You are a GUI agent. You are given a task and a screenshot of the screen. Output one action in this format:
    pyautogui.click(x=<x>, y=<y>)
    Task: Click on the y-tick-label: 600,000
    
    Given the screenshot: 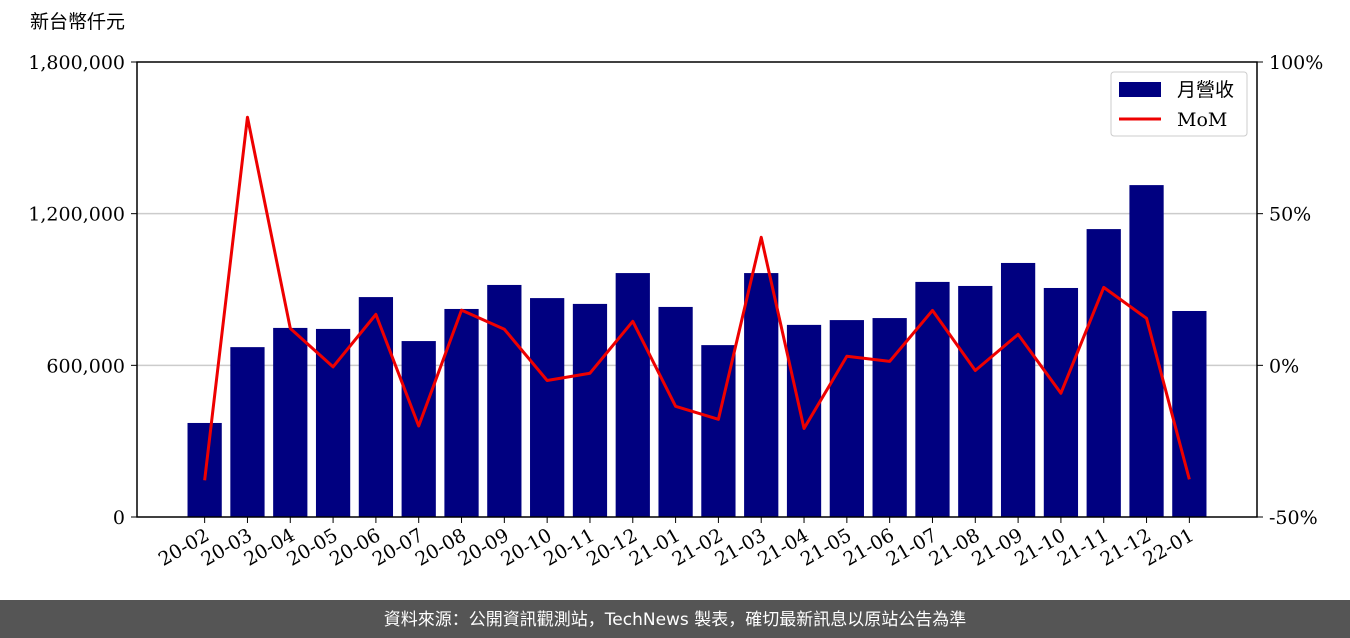 What is the action you would take?
    pyautogui.click(x=85, y=366)
    